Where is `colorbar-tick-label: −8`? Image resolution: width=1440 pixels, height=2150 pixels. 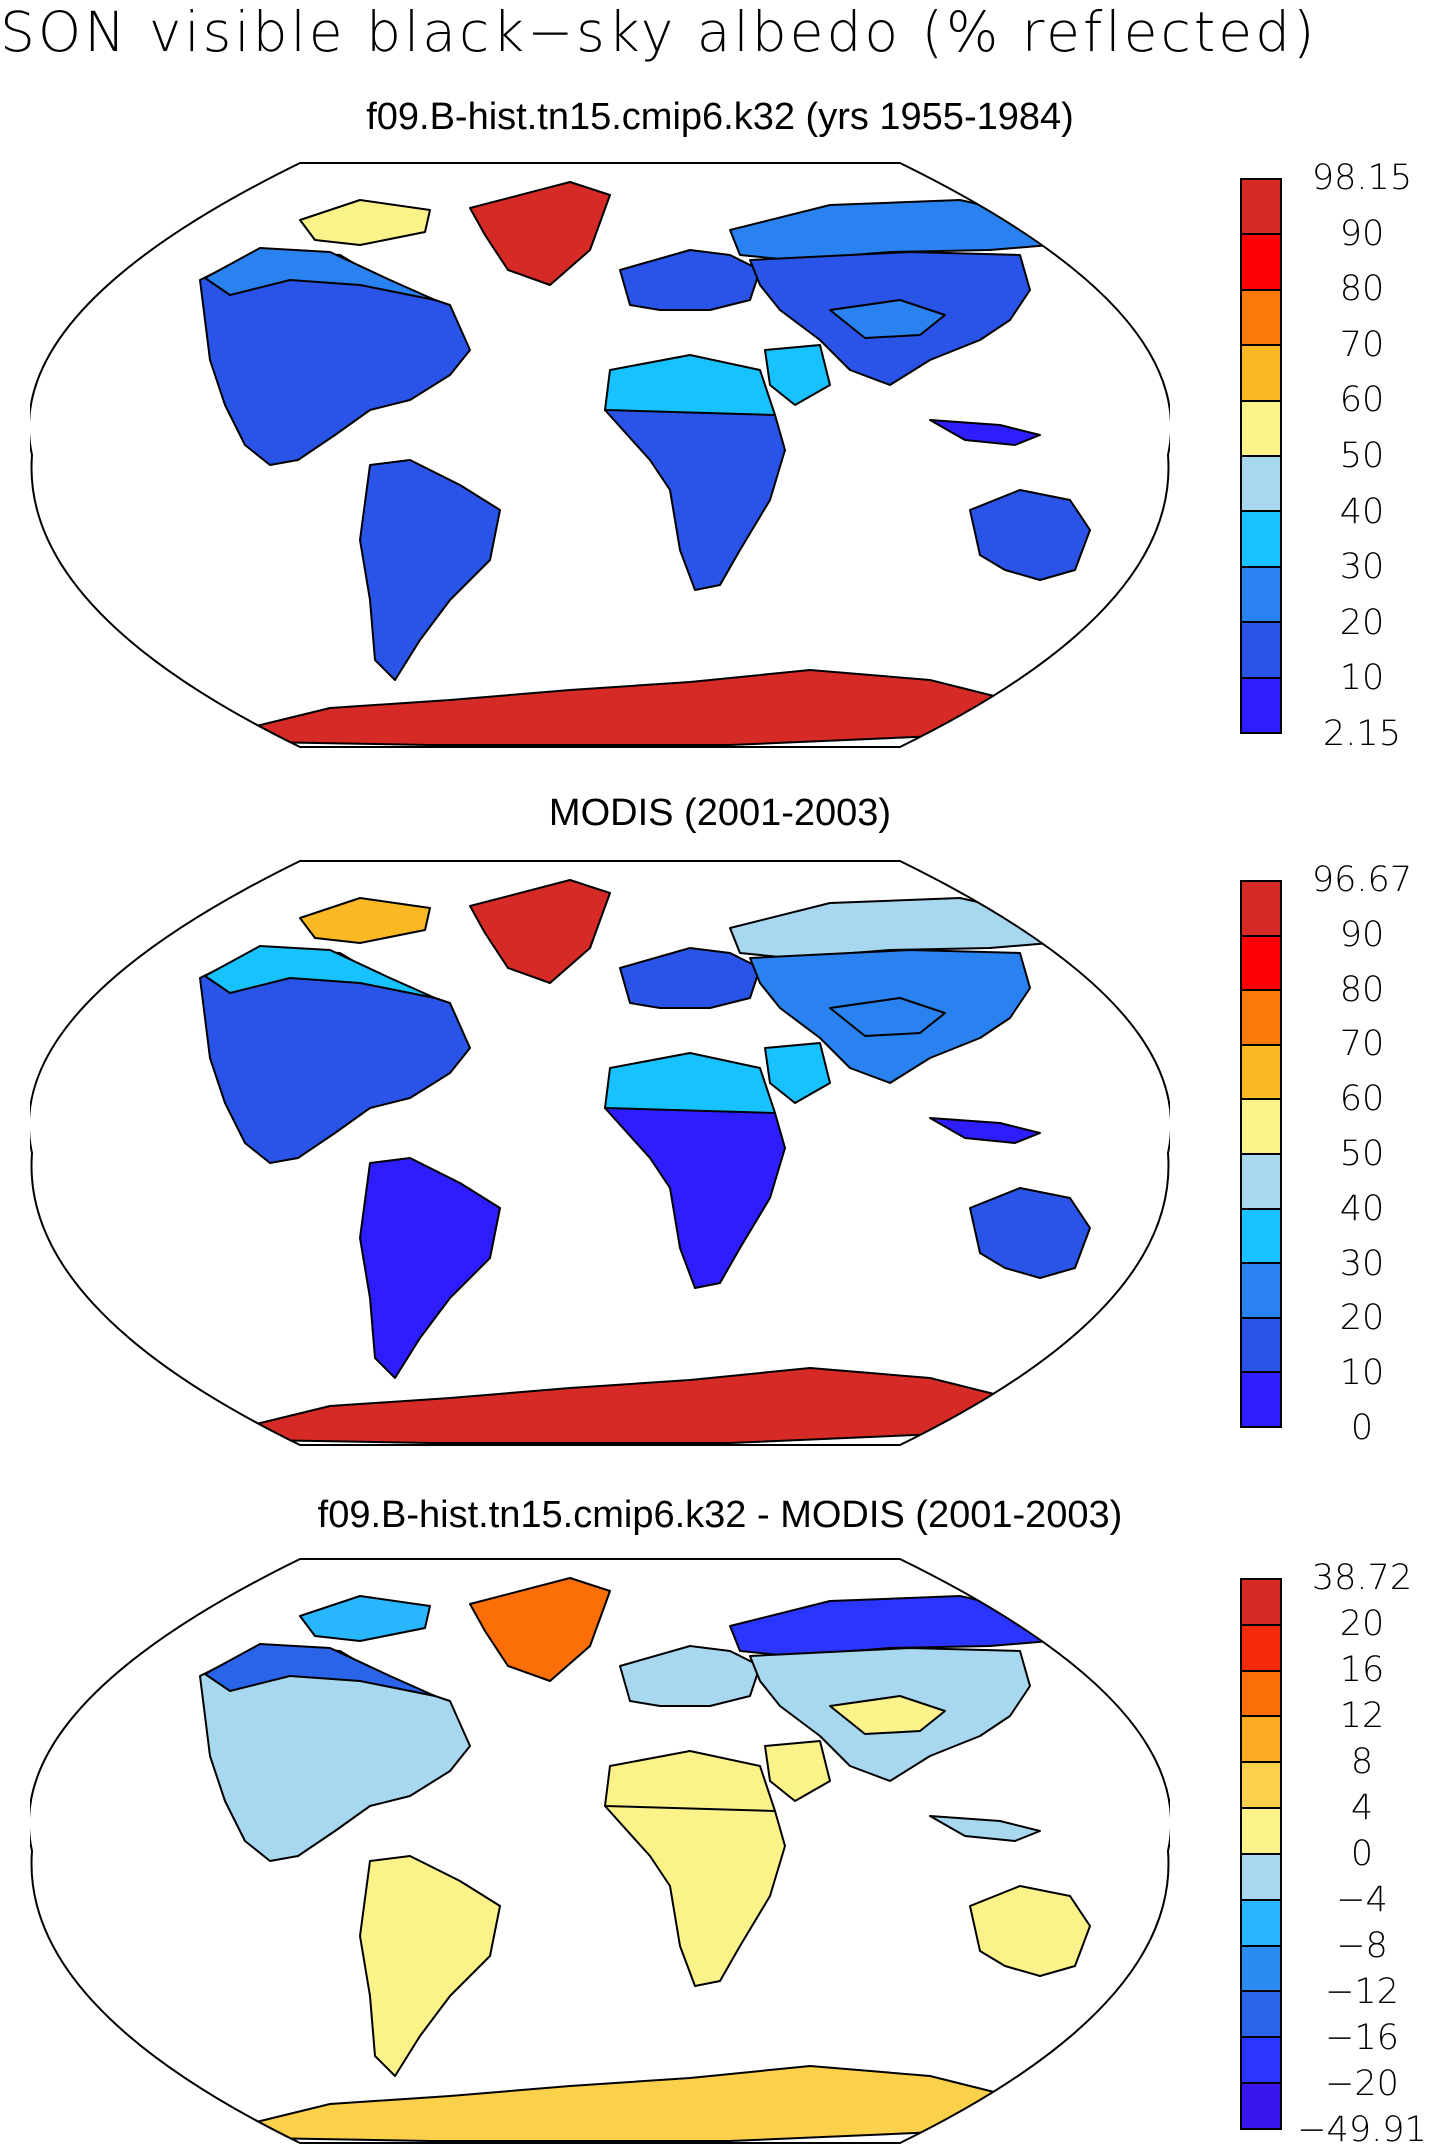 colorbar-tick-label: −8 is located at coordinates (1362, 1946).